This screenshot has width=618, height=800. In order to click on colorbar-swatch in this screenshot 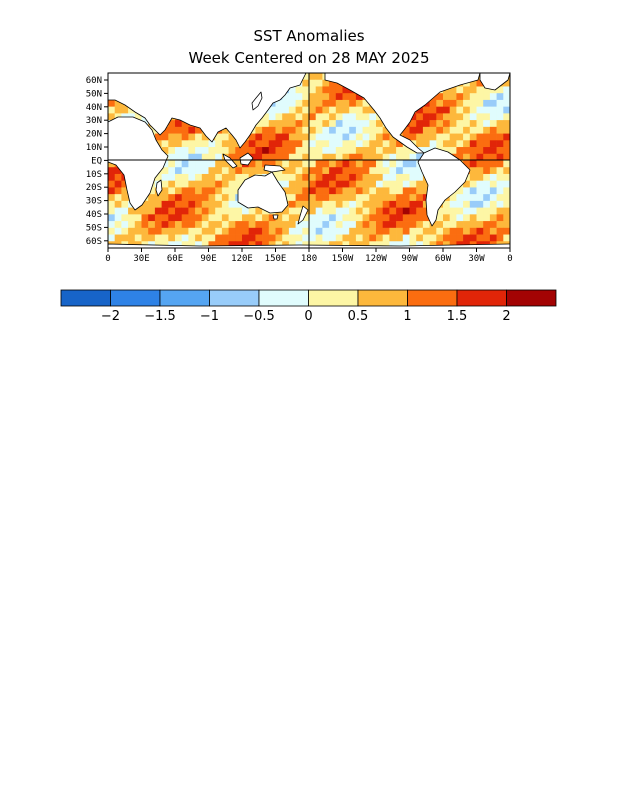, I will do `click(234, 298)`.